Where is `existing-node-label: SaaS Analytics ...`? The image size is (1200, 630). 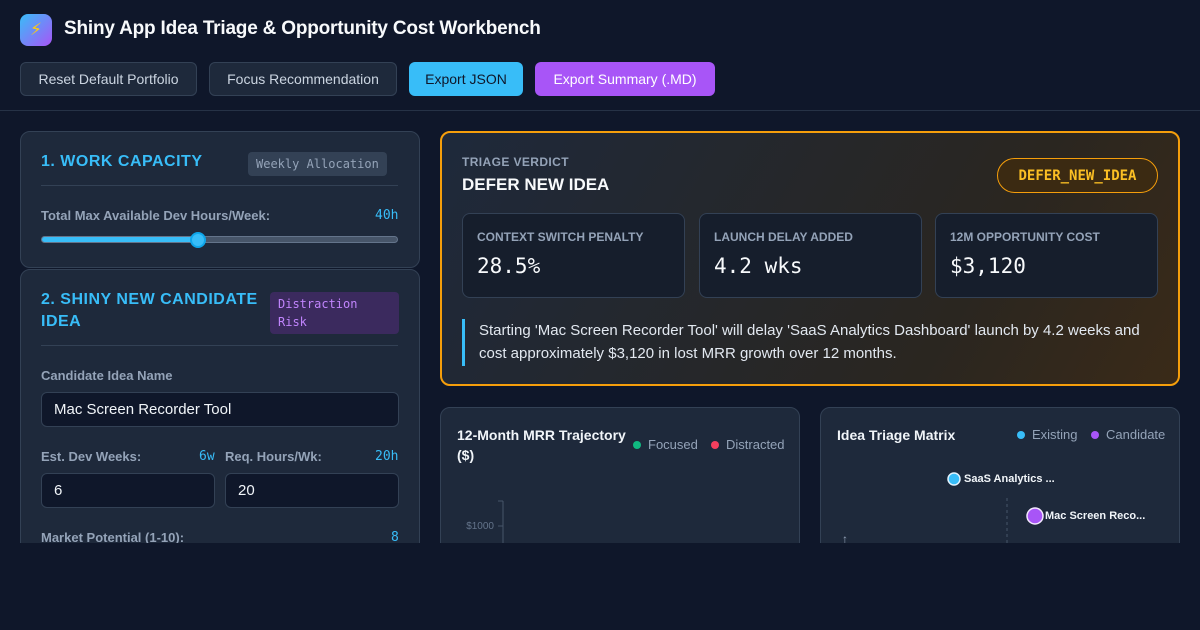
existing-node-label: SaaS Analytics ... is located at coordinates (1009, 479).